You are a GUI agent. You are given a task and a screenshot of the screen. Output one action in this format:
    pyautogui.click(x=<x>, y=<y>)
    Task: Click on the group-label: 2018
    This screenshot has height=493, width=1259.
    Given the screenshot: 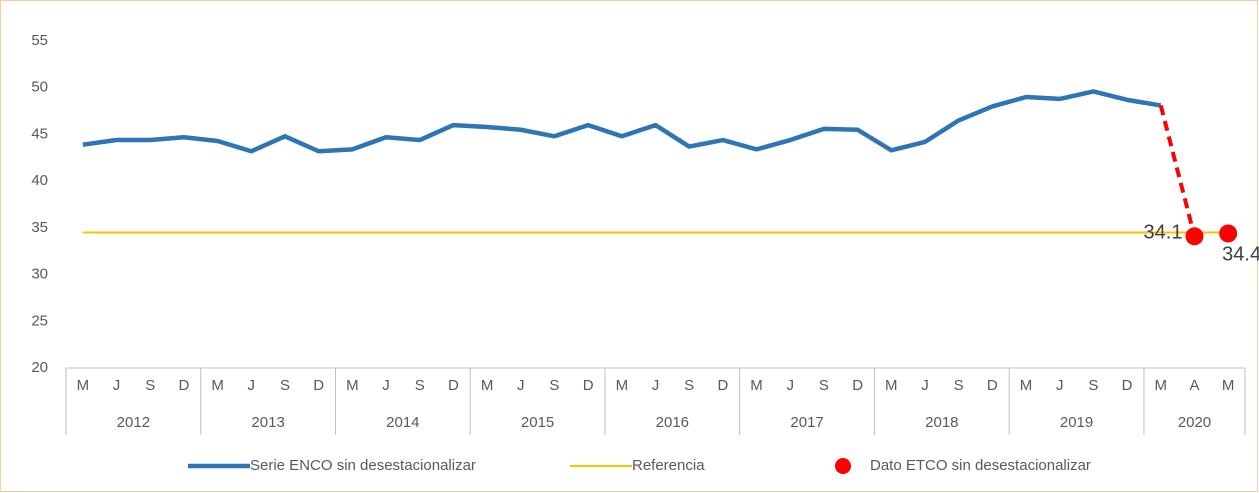 What is the action you would take?
    pyautogui.click(x=941, y=422)
    